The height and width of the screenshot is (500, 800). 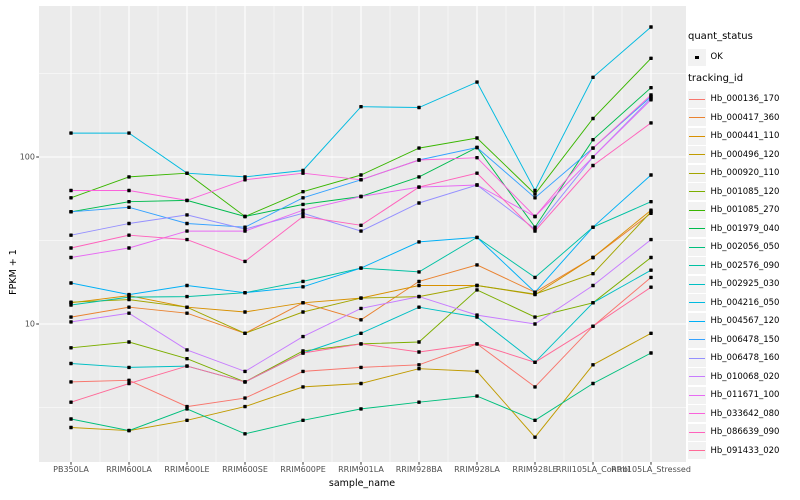 I want to click on legend-item-Hb_000920_110: Hb_000920_110, so click(x=733, y=173).